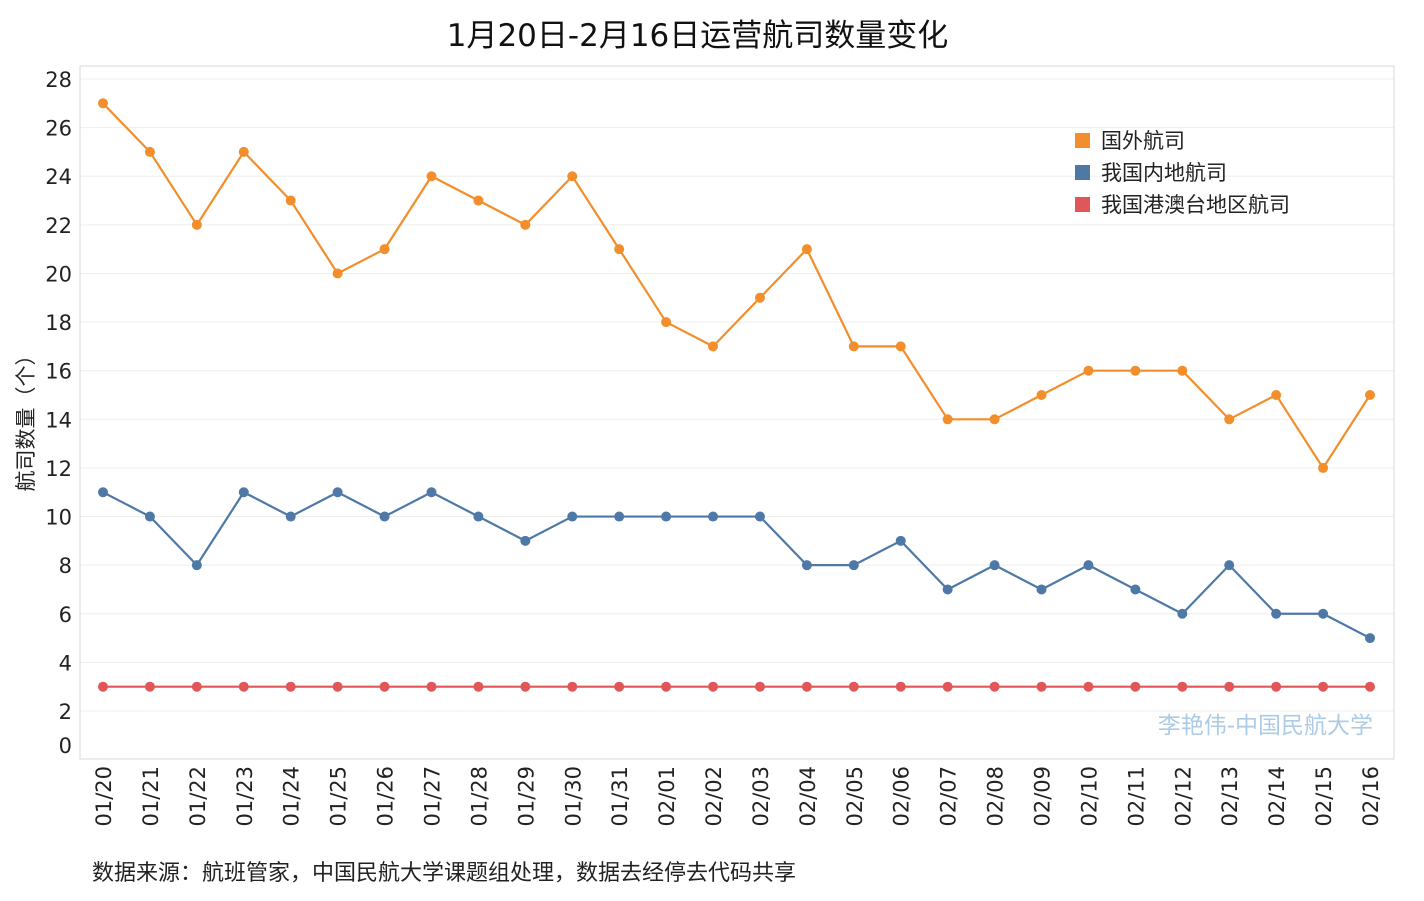 Image resolution: width=1424 pixels, height=901 pixels. Describe the element at coordinates (620, 796) in the screenshot. I see `x-tick-label: 01/31` at that location.